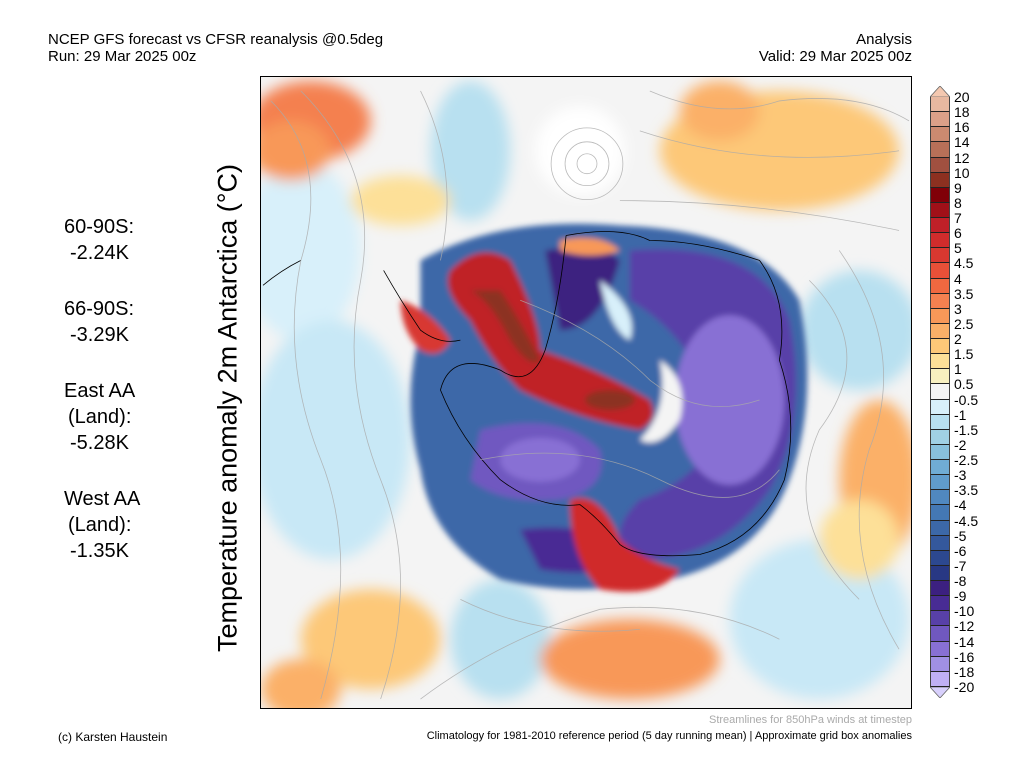  Describe the element at coordinates (964, 263) in the screenshot. I see `colorbar-tick-label: 4.5` at that location.